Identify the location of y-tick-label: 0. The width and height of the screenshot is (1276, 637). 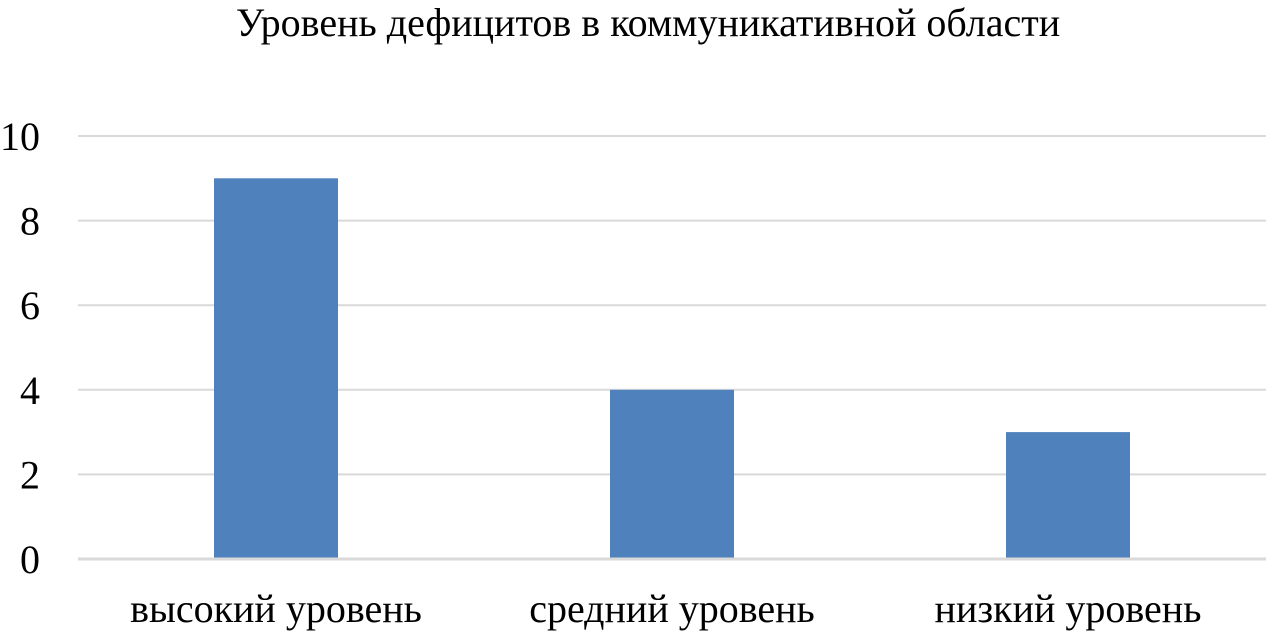
(30, 559).